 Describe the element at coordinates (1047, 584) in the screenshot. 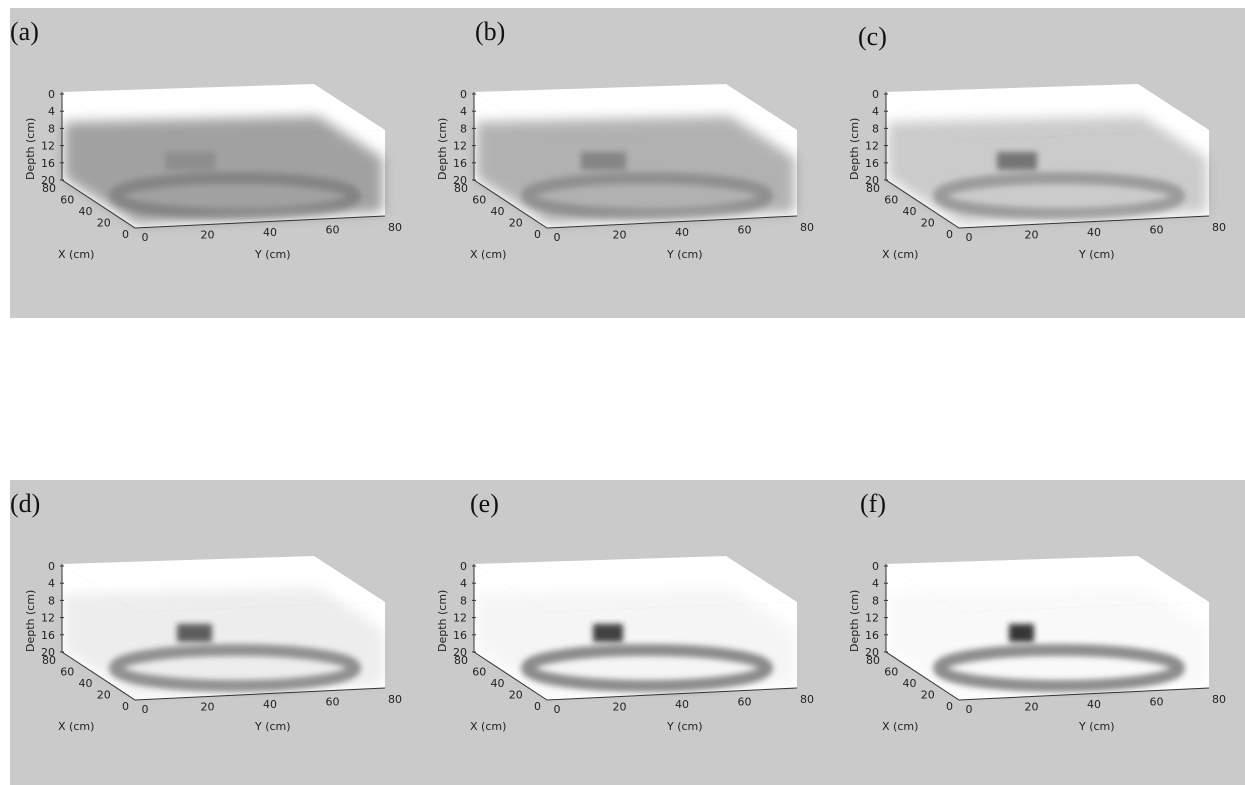

I see `box-top` at that location.